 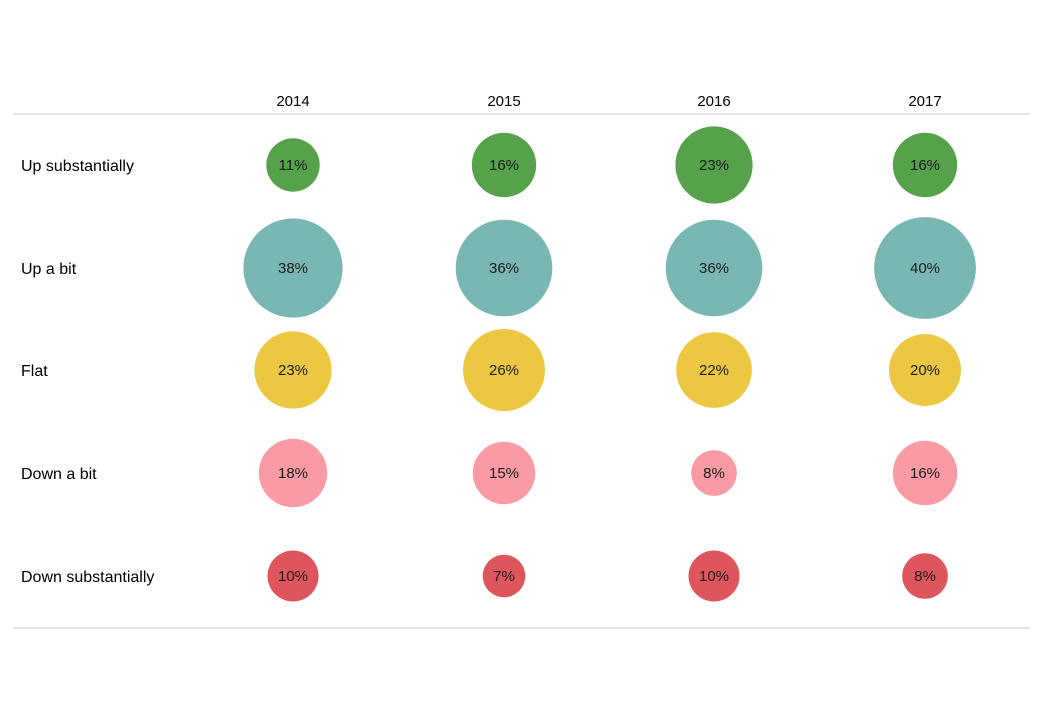 I want to click on bubble-value-label: 40%, so click(x=925, y=268).